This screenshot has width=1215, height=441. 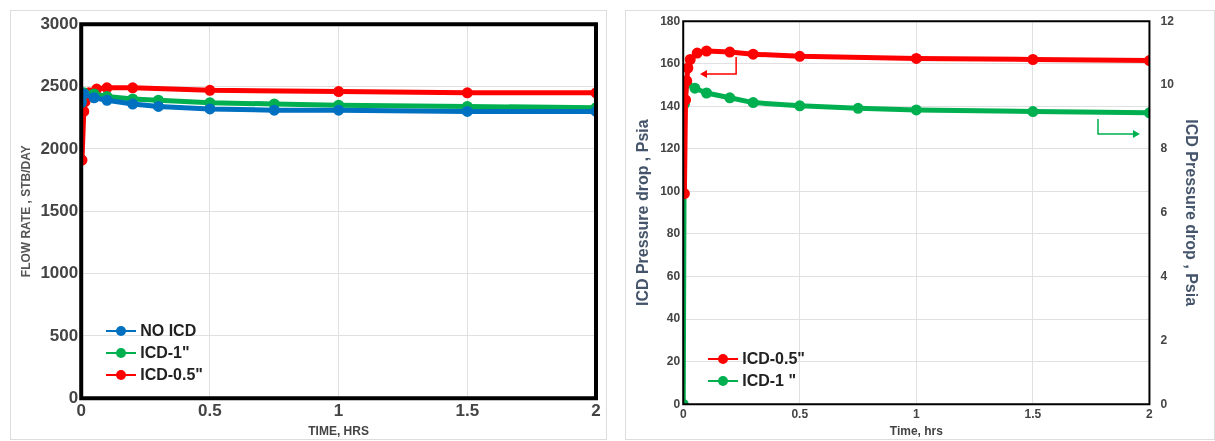 I want to click on y-tick-label: 180, so click(x=670, y=20).